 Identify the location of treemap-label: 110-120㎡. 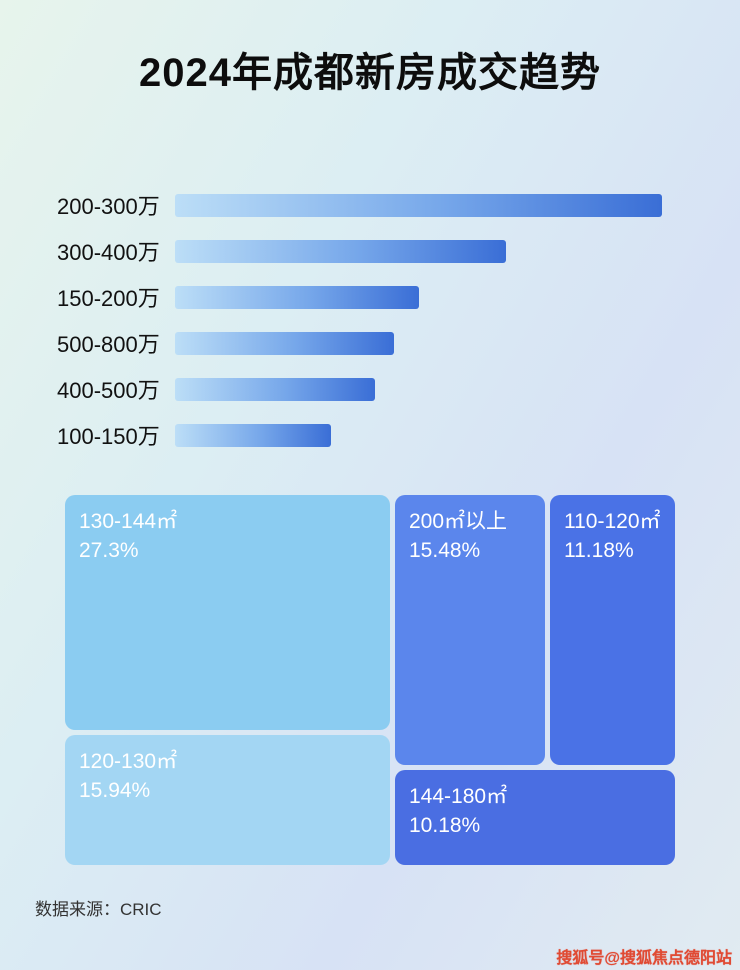
(612, 521).